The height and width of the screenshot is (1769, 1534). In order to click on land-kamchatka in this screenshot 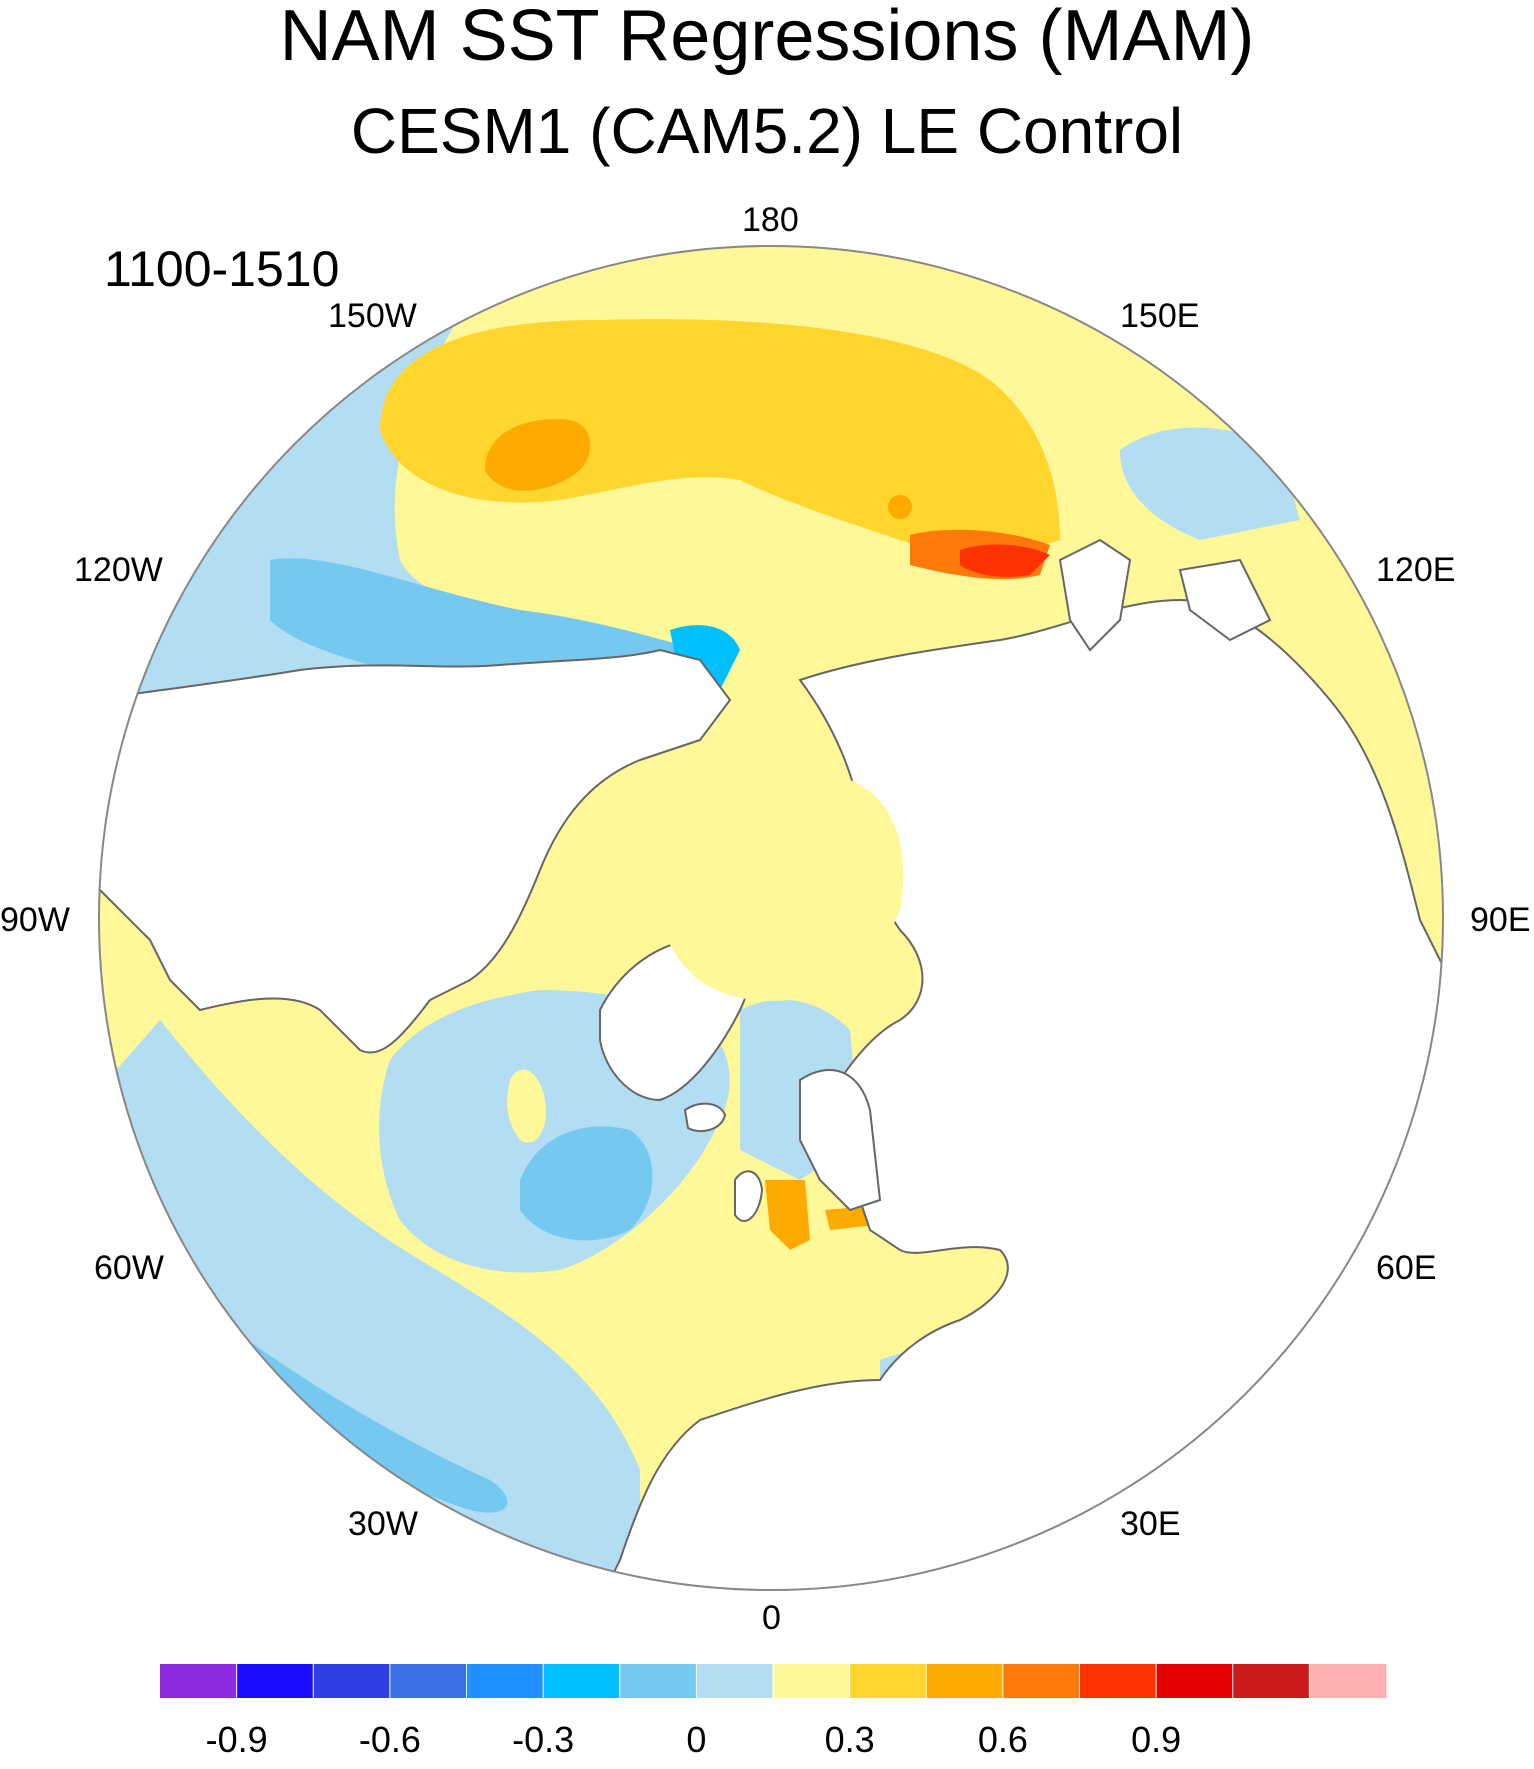, I will do `click(1095, 595)`.